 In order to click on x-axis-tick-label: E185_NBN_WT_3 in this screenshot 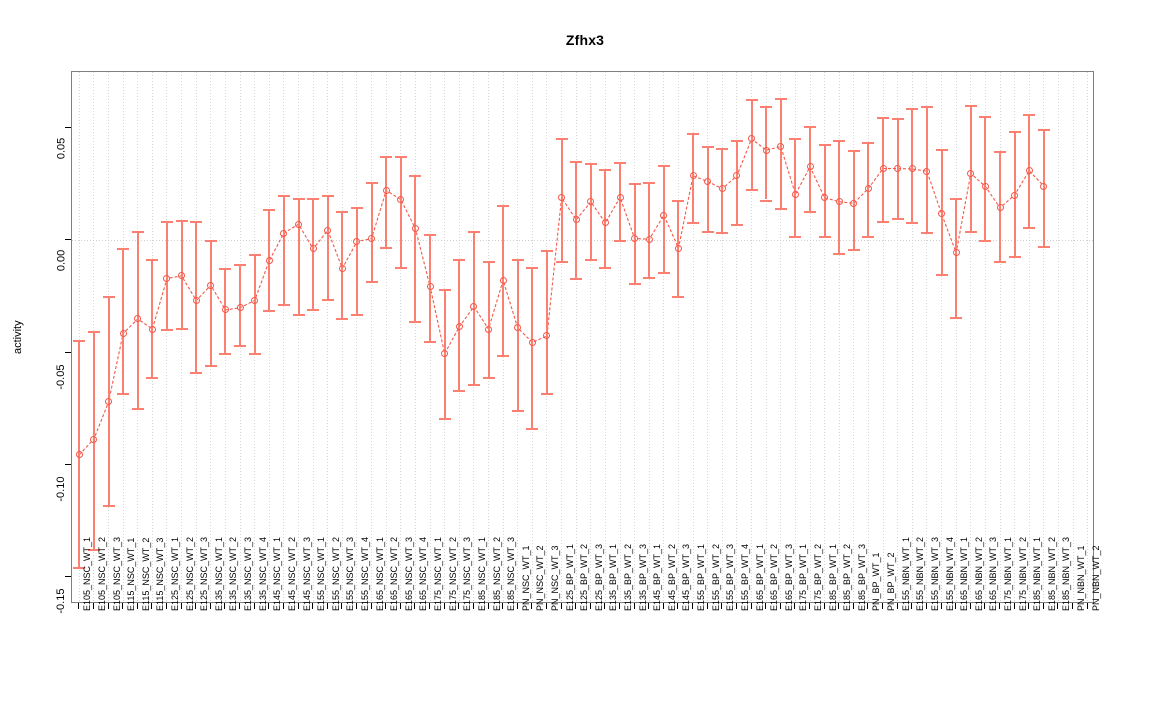, I will do `click(1066, 573)`.